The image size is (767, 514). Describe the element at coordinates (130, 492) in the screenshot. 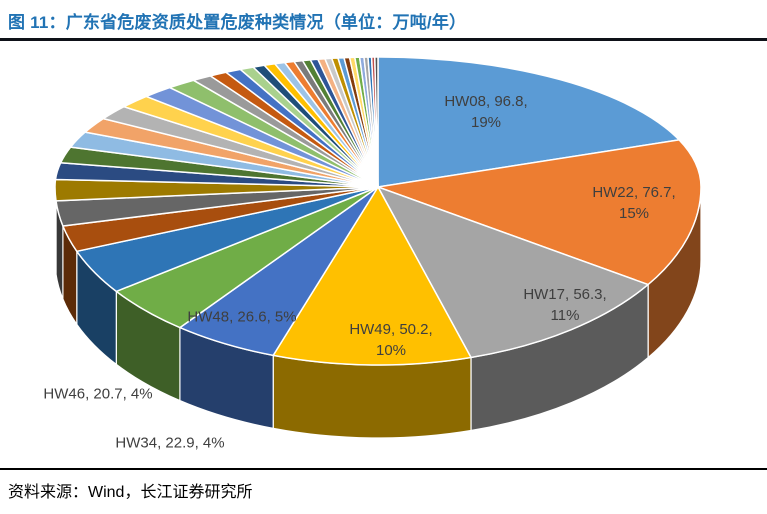

I see `source-note: 资料来源：Wind，长江证券研究所` at that location.